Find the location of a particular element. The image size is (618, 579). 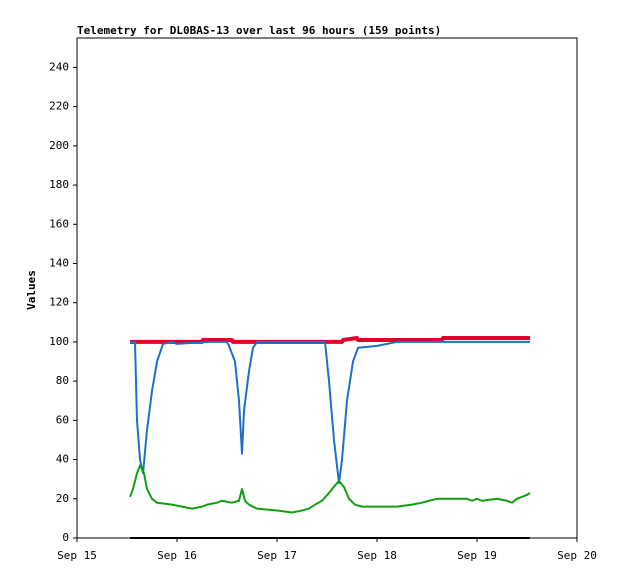

y-tick-label: 60 is located at coordinates (62, 419).